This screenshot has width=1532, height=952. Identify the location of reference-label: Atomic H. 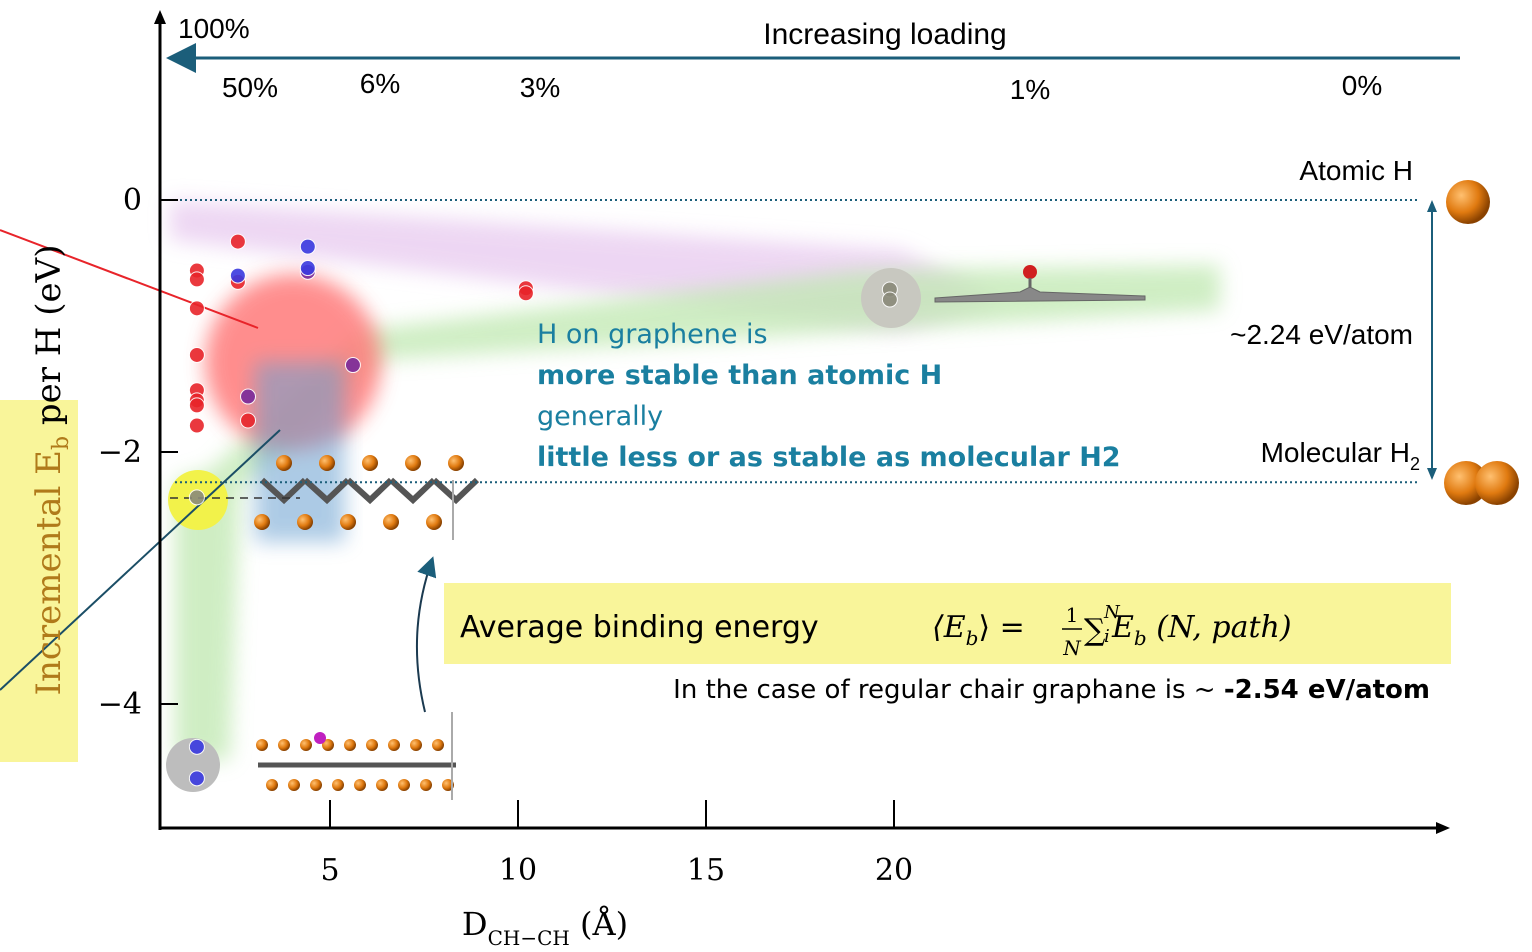
(1356, 170).